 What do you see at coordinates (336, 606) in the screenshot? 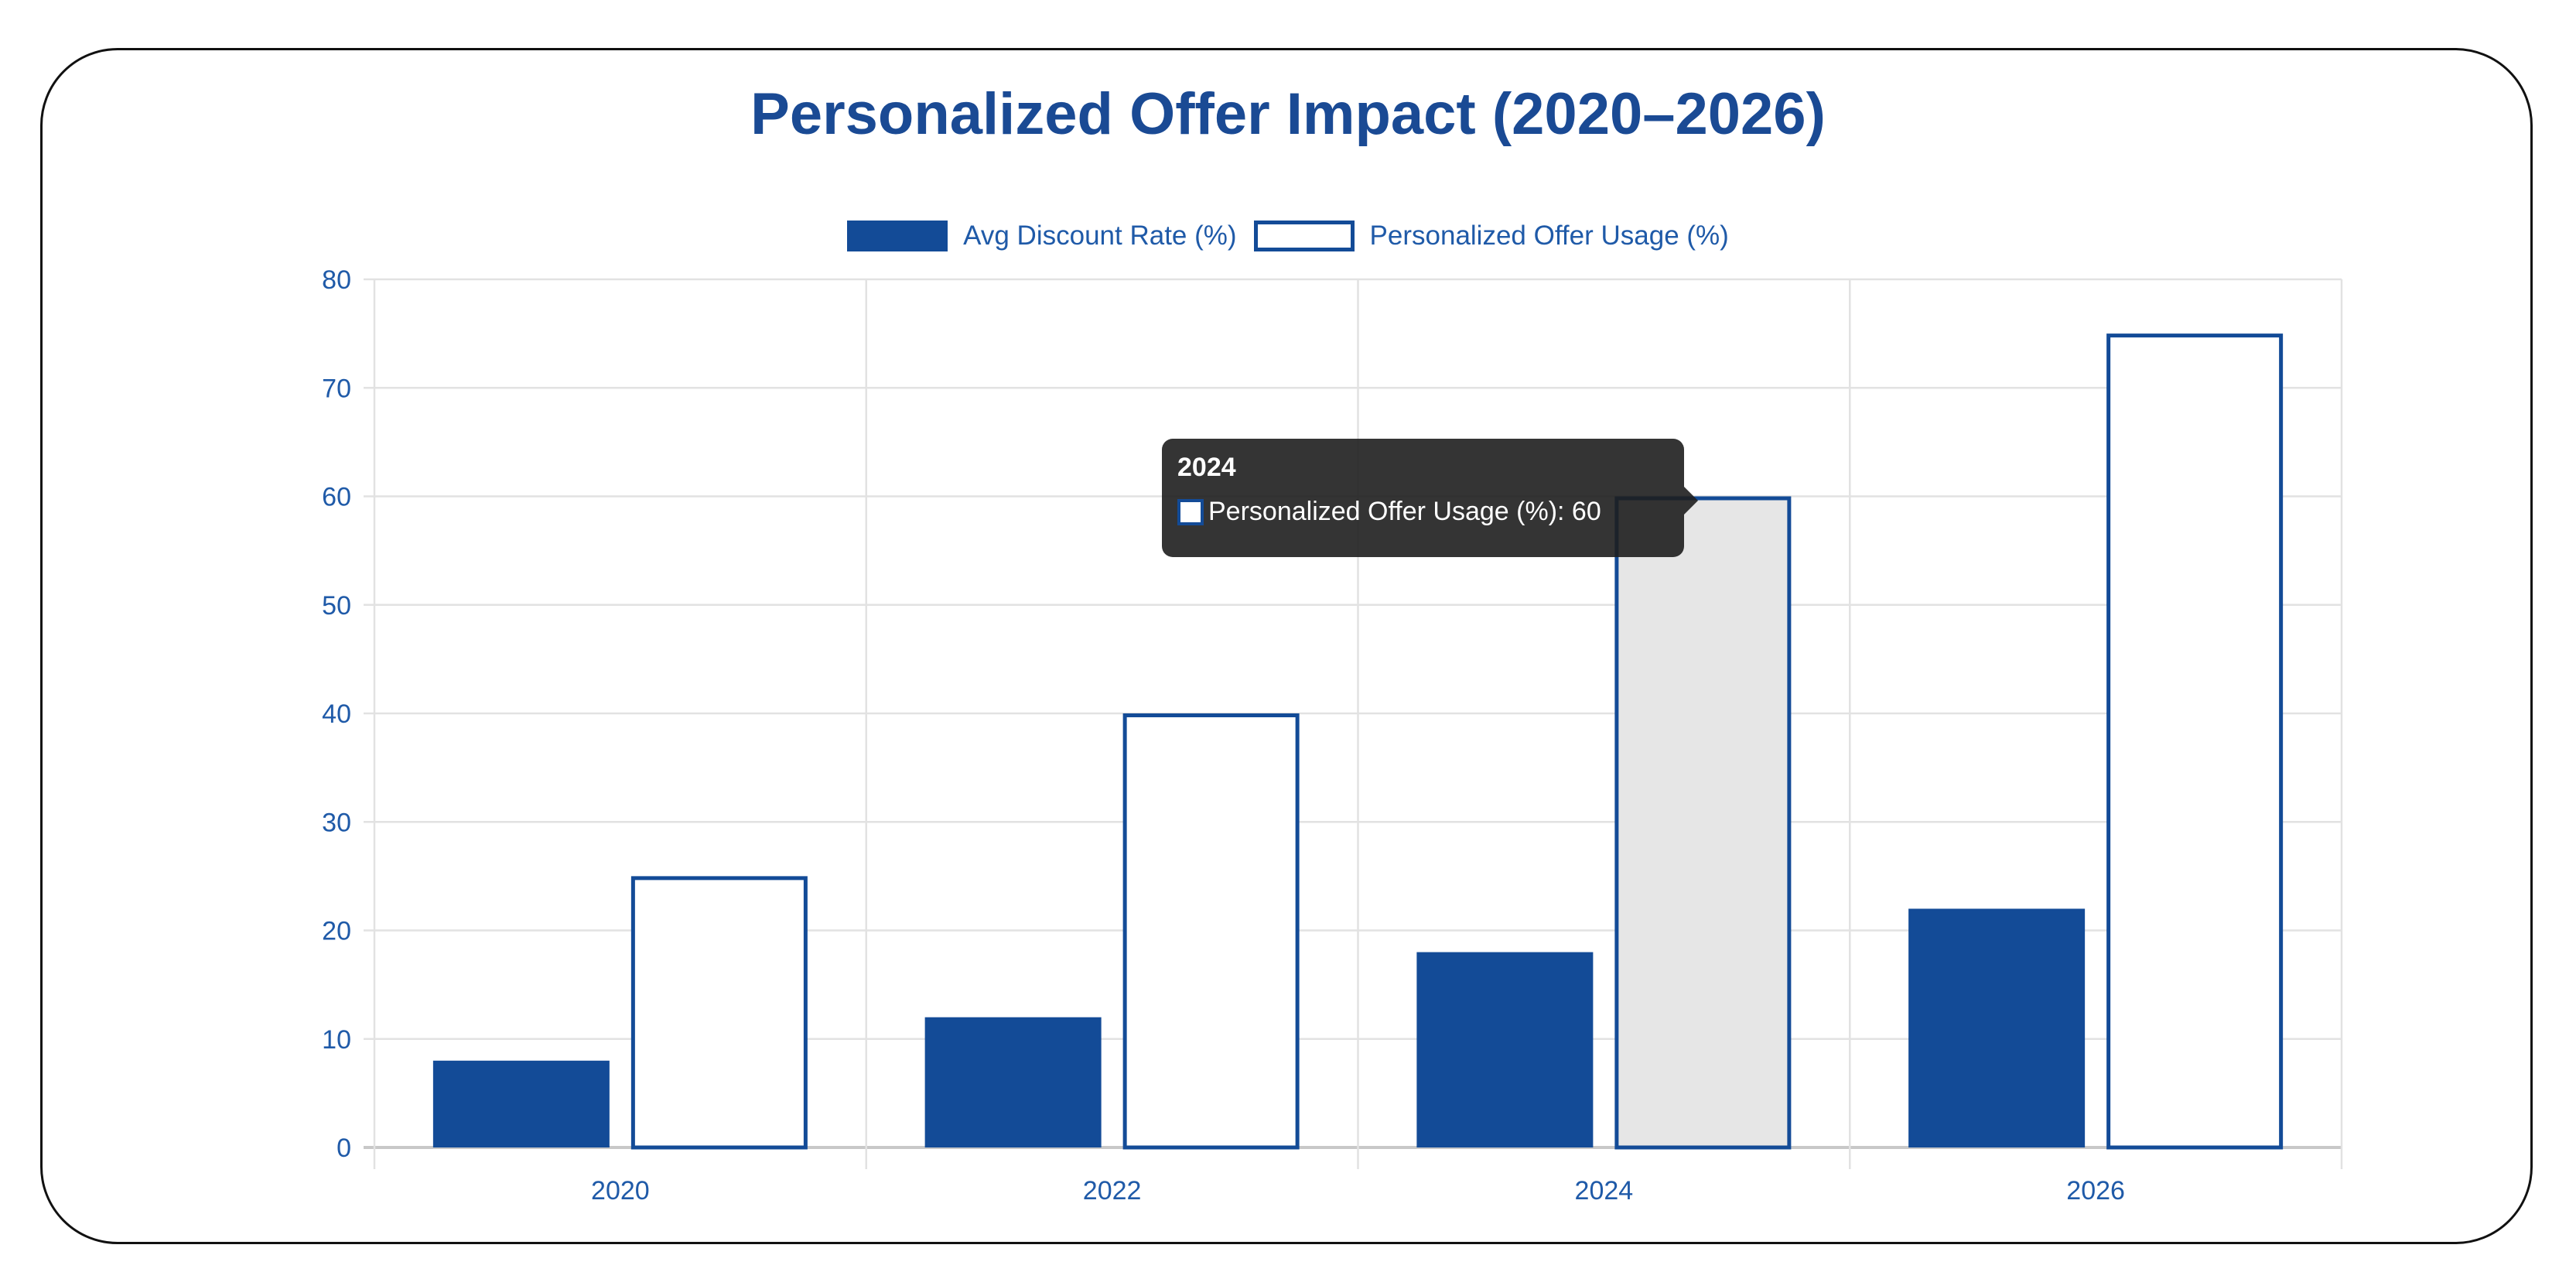
I see `y-tick-label: 50` at bounding box center [336, 606].